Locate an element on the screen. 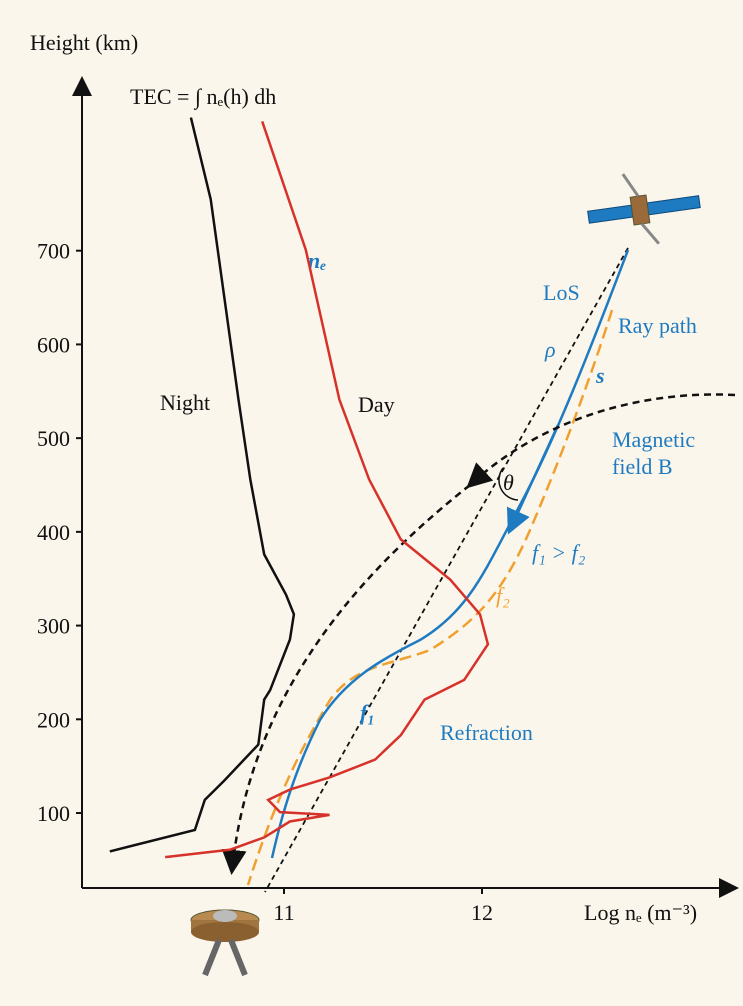  legend-label: Night is located at coordinates (185, 402).